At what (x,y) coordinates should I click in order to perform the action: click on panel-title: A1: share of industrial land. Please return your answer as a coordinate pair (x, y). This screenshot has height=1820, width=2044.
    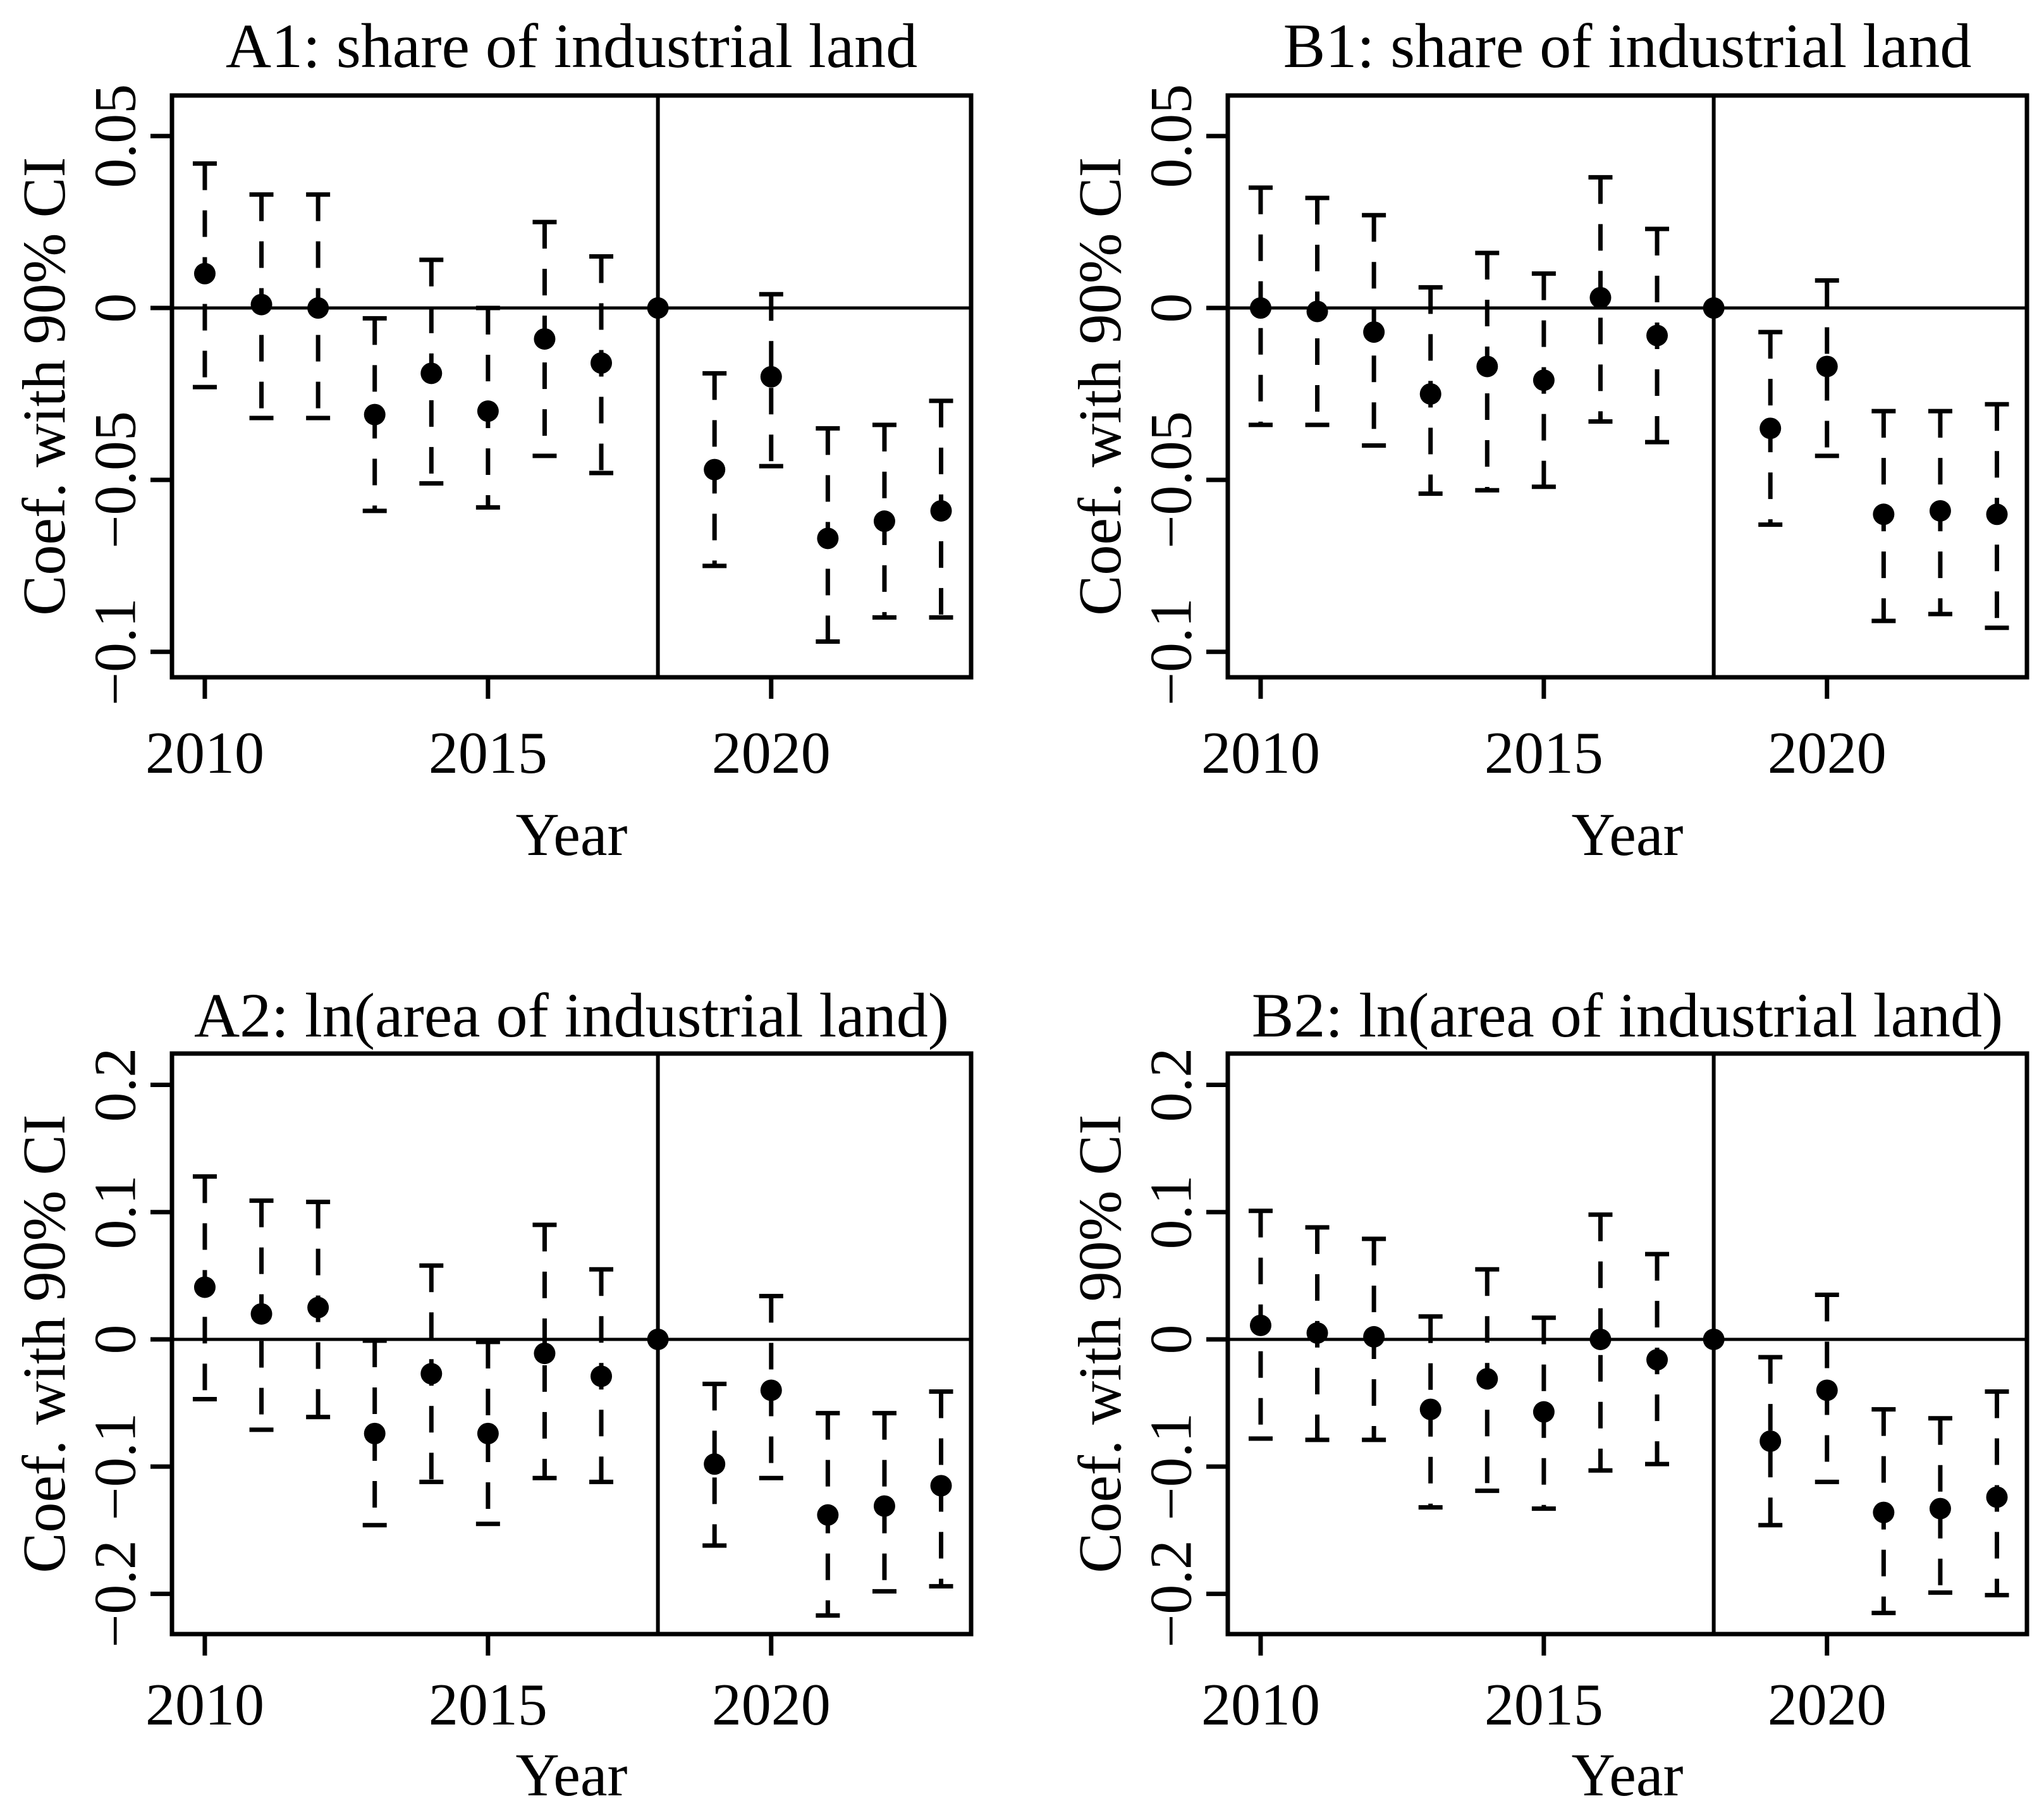
    Looking at the image, I should click on (571, 46).